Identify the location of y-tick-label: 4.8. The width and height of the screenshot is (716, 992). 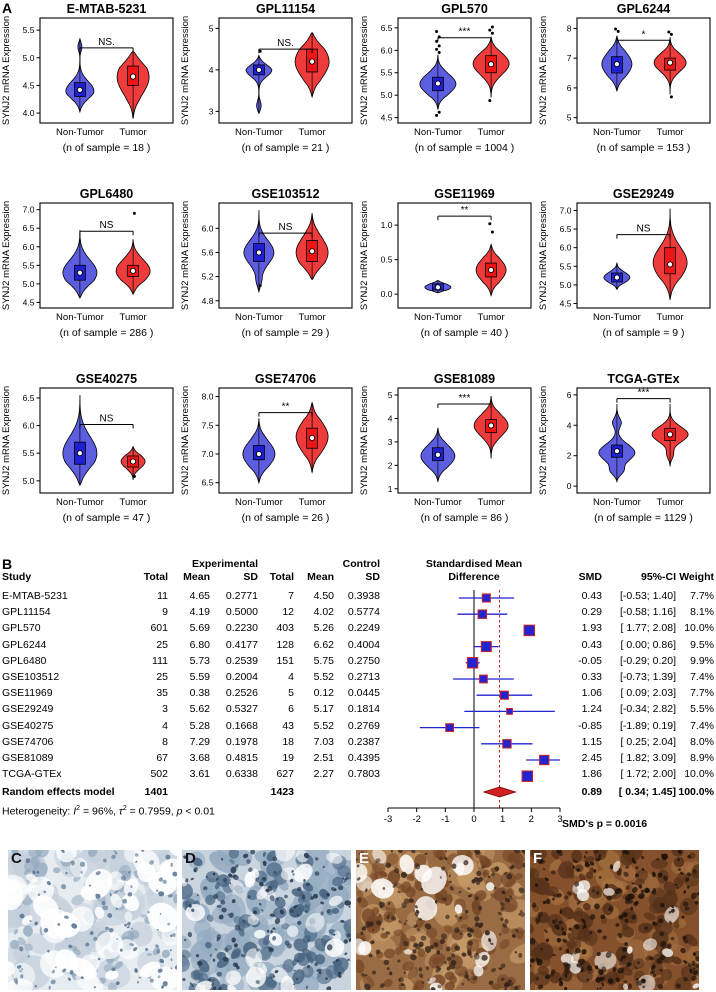
(208, 301).